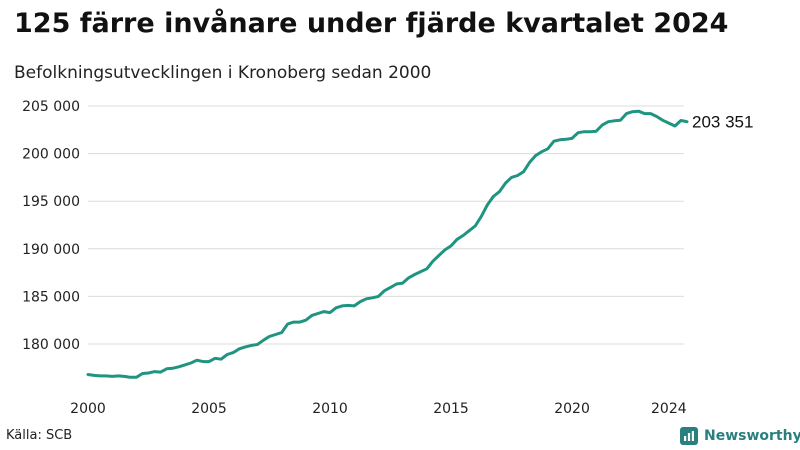 The image size is (800, 450). What do you see at coordinates (51, 202) in the screenshot?
I see `y-tick-label: 195 000` at bounding box center [51, 202].